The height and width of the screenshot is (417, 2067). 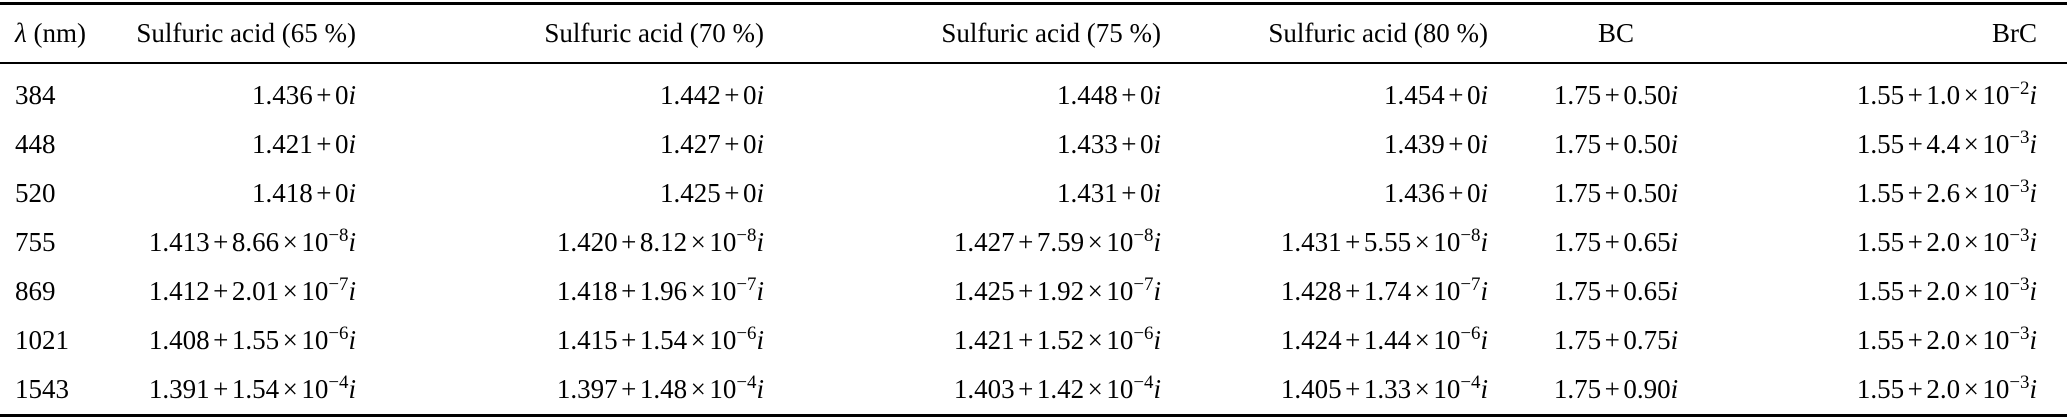 What do you see at coordinates (1946, 143) in the screenshot?
I see `value-cell: 1.55 +4.4 × 10−3i` at bounding box center [1946, 143].